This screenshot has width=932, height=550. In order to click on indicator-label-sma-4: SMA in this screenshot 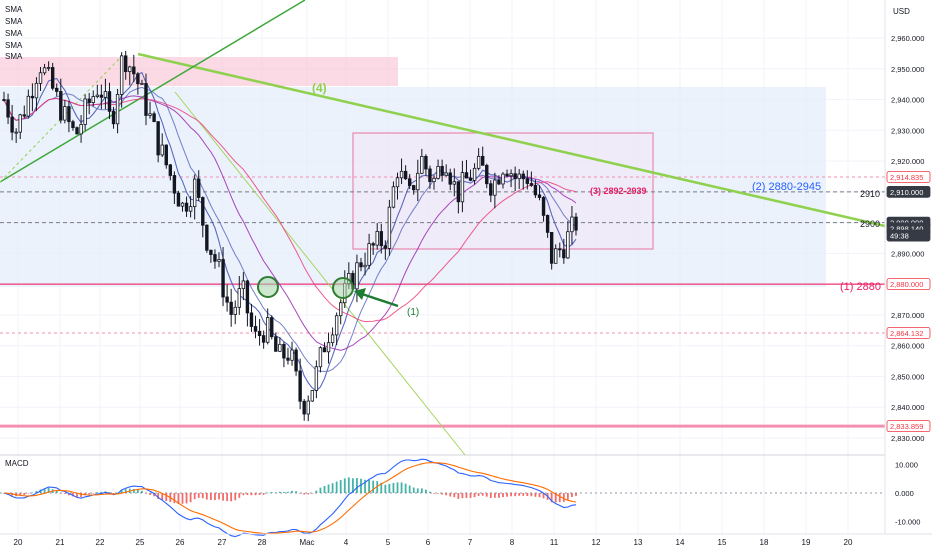, I will do `click(14, 45)`.